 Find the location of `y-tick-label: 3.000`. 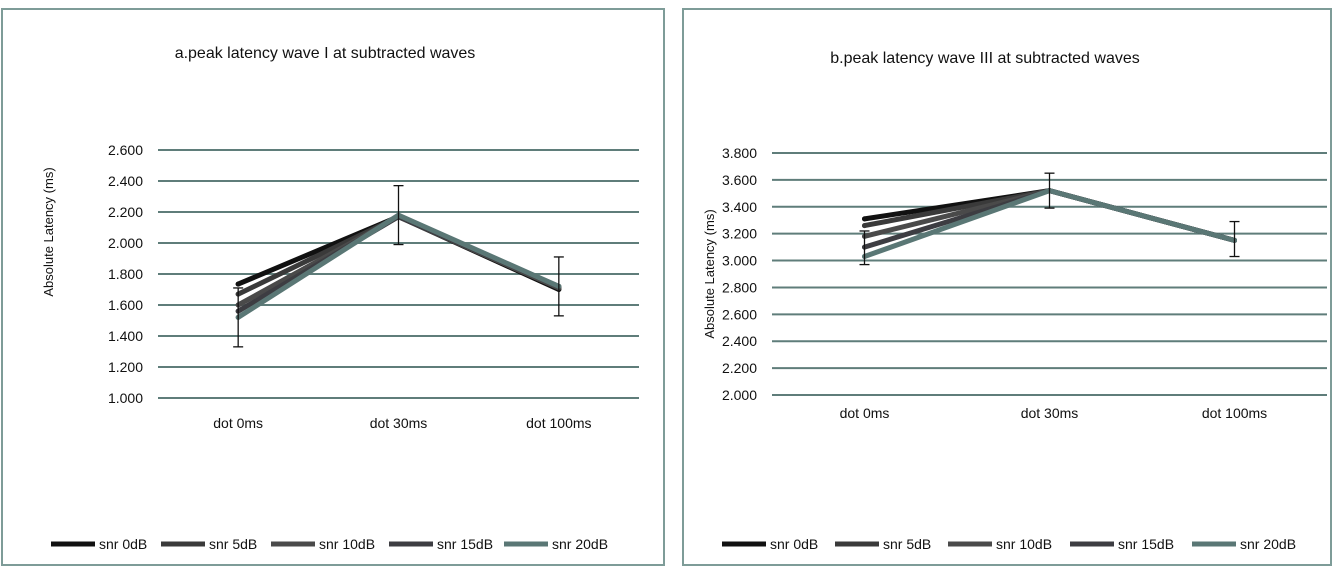

y-tick-label: 3.000 is located at coordinates (739, 261).